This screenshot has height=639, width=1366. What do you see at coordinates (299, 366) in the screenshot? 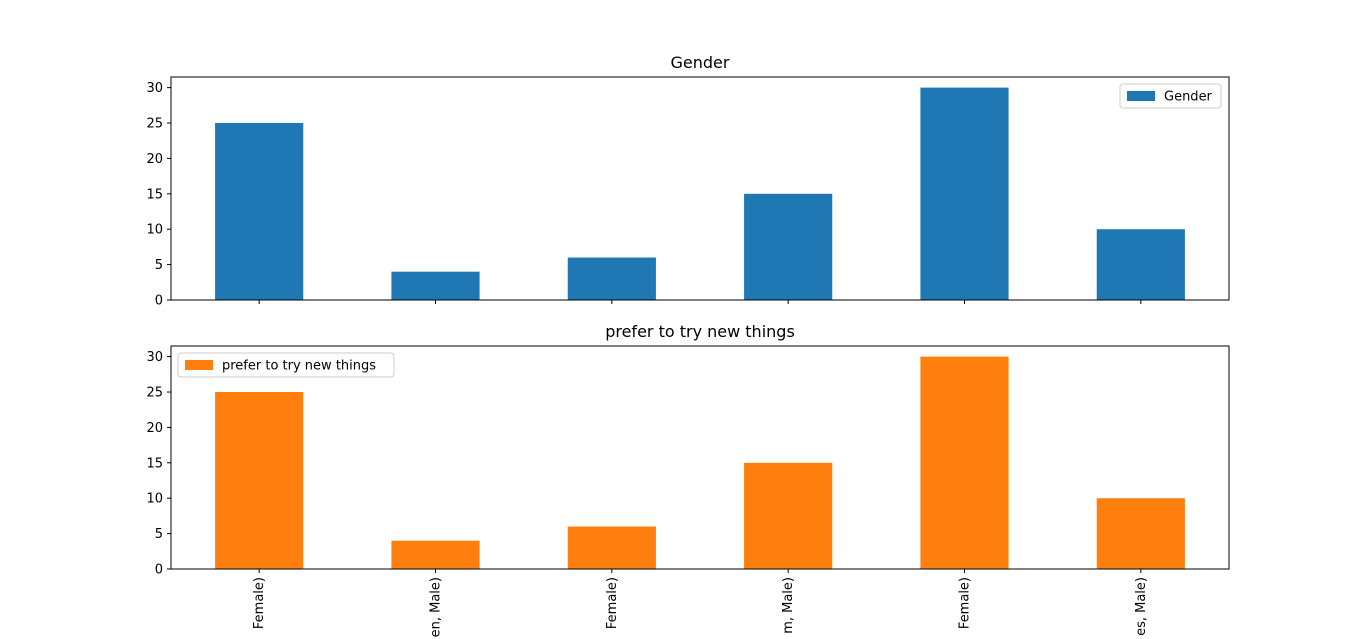
I see `legend-label: prefer to try new things` at bounding box center [299, 366].